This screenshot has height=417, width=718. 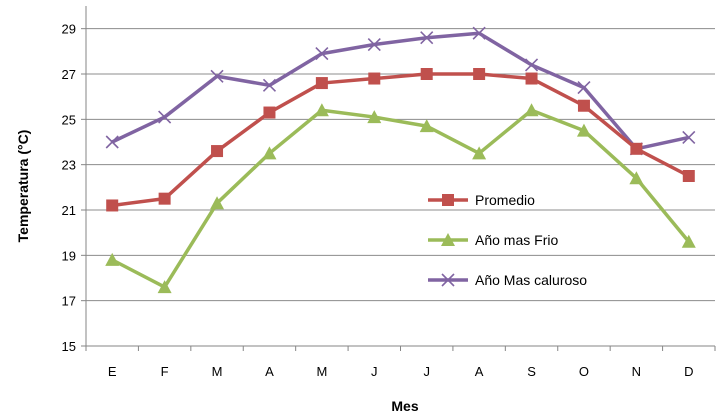 I want to click on legend: Promedio Año mas Frio Año Mas caluroso, so click(x=507, y=240).